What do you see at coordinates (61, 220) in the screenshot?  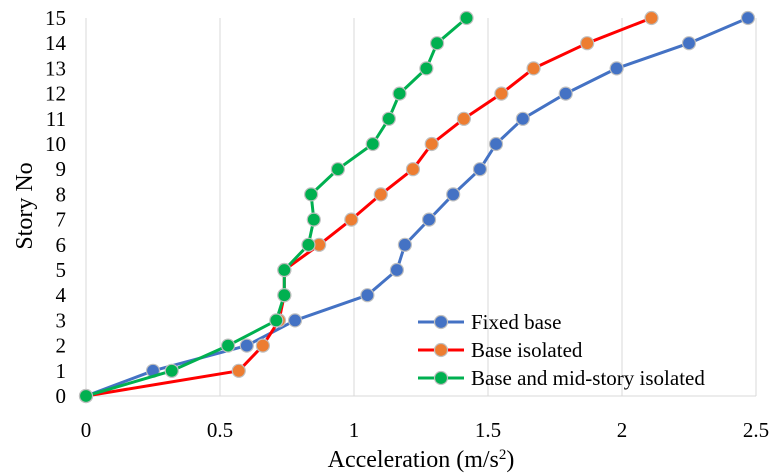 I see `y-tick-label: 7` at bounding box center [61, 220].